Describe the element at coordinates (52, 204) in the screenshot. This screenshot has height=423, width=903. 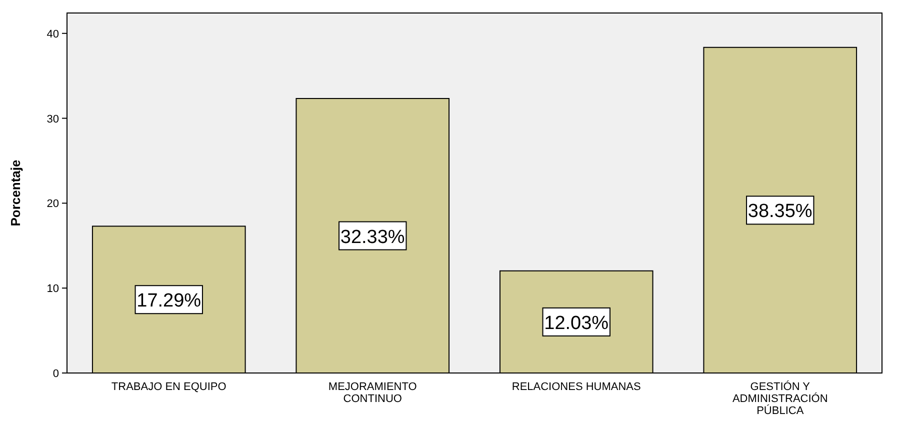
I see `y-tick-label: 20` at that location.